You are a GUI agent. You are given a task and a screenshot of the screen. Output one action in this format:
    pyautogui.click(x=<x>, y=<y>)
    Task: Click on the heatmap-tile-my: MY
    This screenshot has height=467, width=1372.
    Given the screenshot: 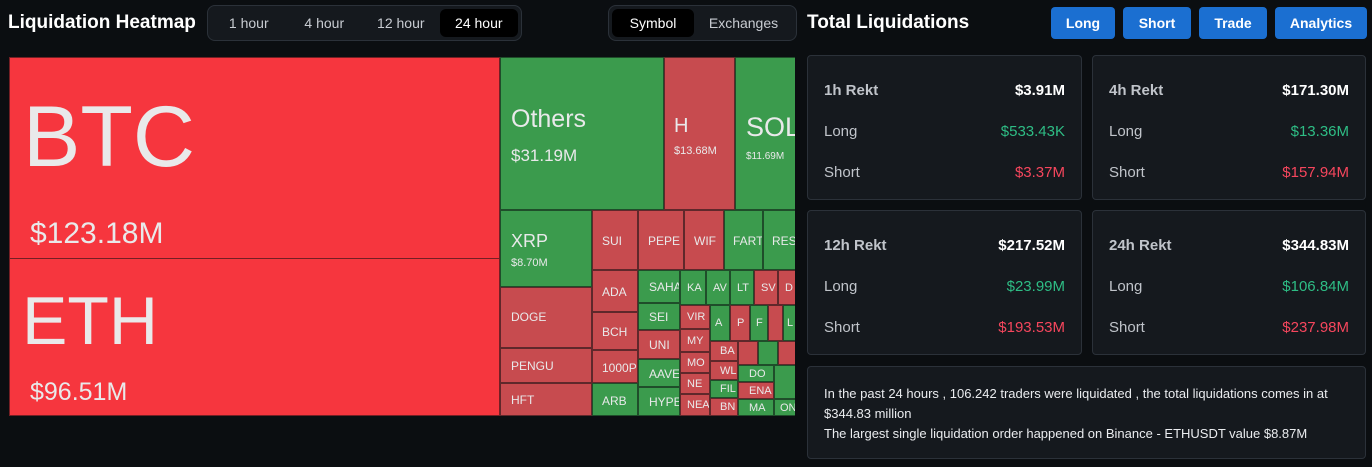 What is the action you would take?
    pyautogui.click(x=695, y=340)
    